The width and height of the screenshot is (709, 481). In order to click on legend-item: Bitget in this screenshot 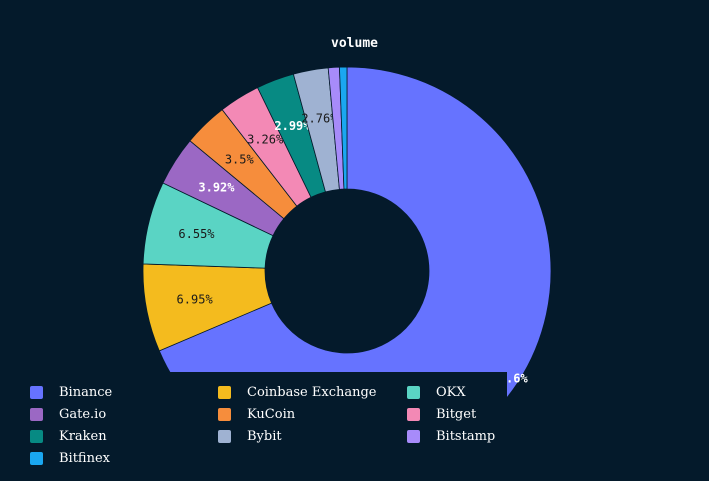, I will do `click(441, 414)`.